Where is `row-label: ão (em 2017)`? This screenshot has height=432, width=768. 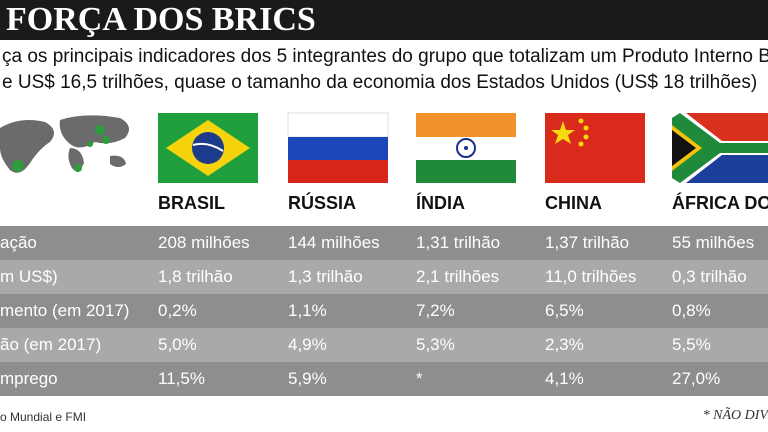
row-label: ão (em 2017) is located at coordinates (51, 344).